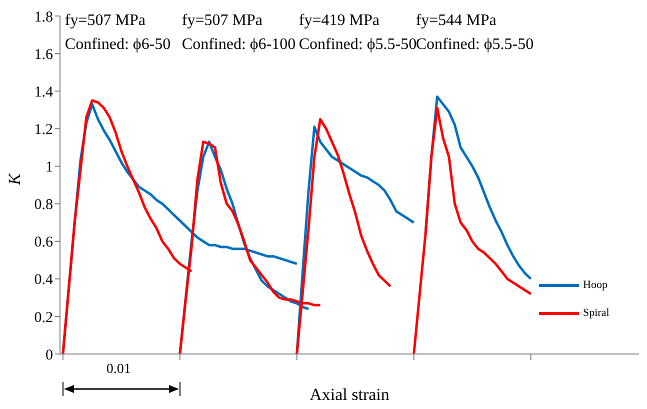 The width and height of the screenshot is (647, 409). What do you see at coordinates (118, 370) in the screenshot?
I see `text: 0.01` at bounding box center [118, 370].